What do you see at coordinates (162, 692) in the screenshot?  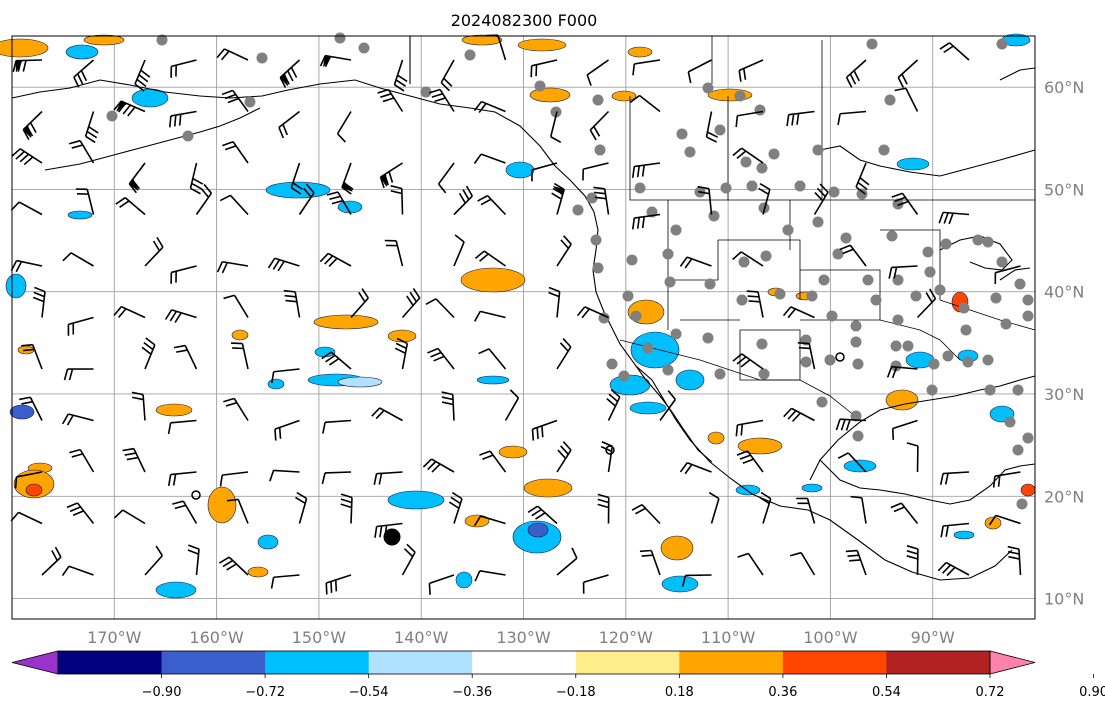 I see `colorbar-tick-label: −0.90` at bounding box center [162, 692].